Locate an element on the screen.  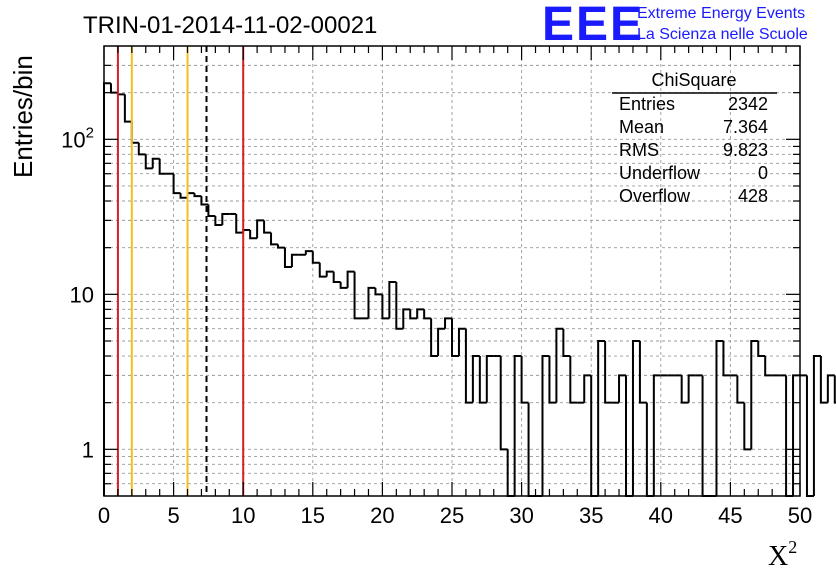
stats-title: ChiSquare is located at coordinates (693, 80).